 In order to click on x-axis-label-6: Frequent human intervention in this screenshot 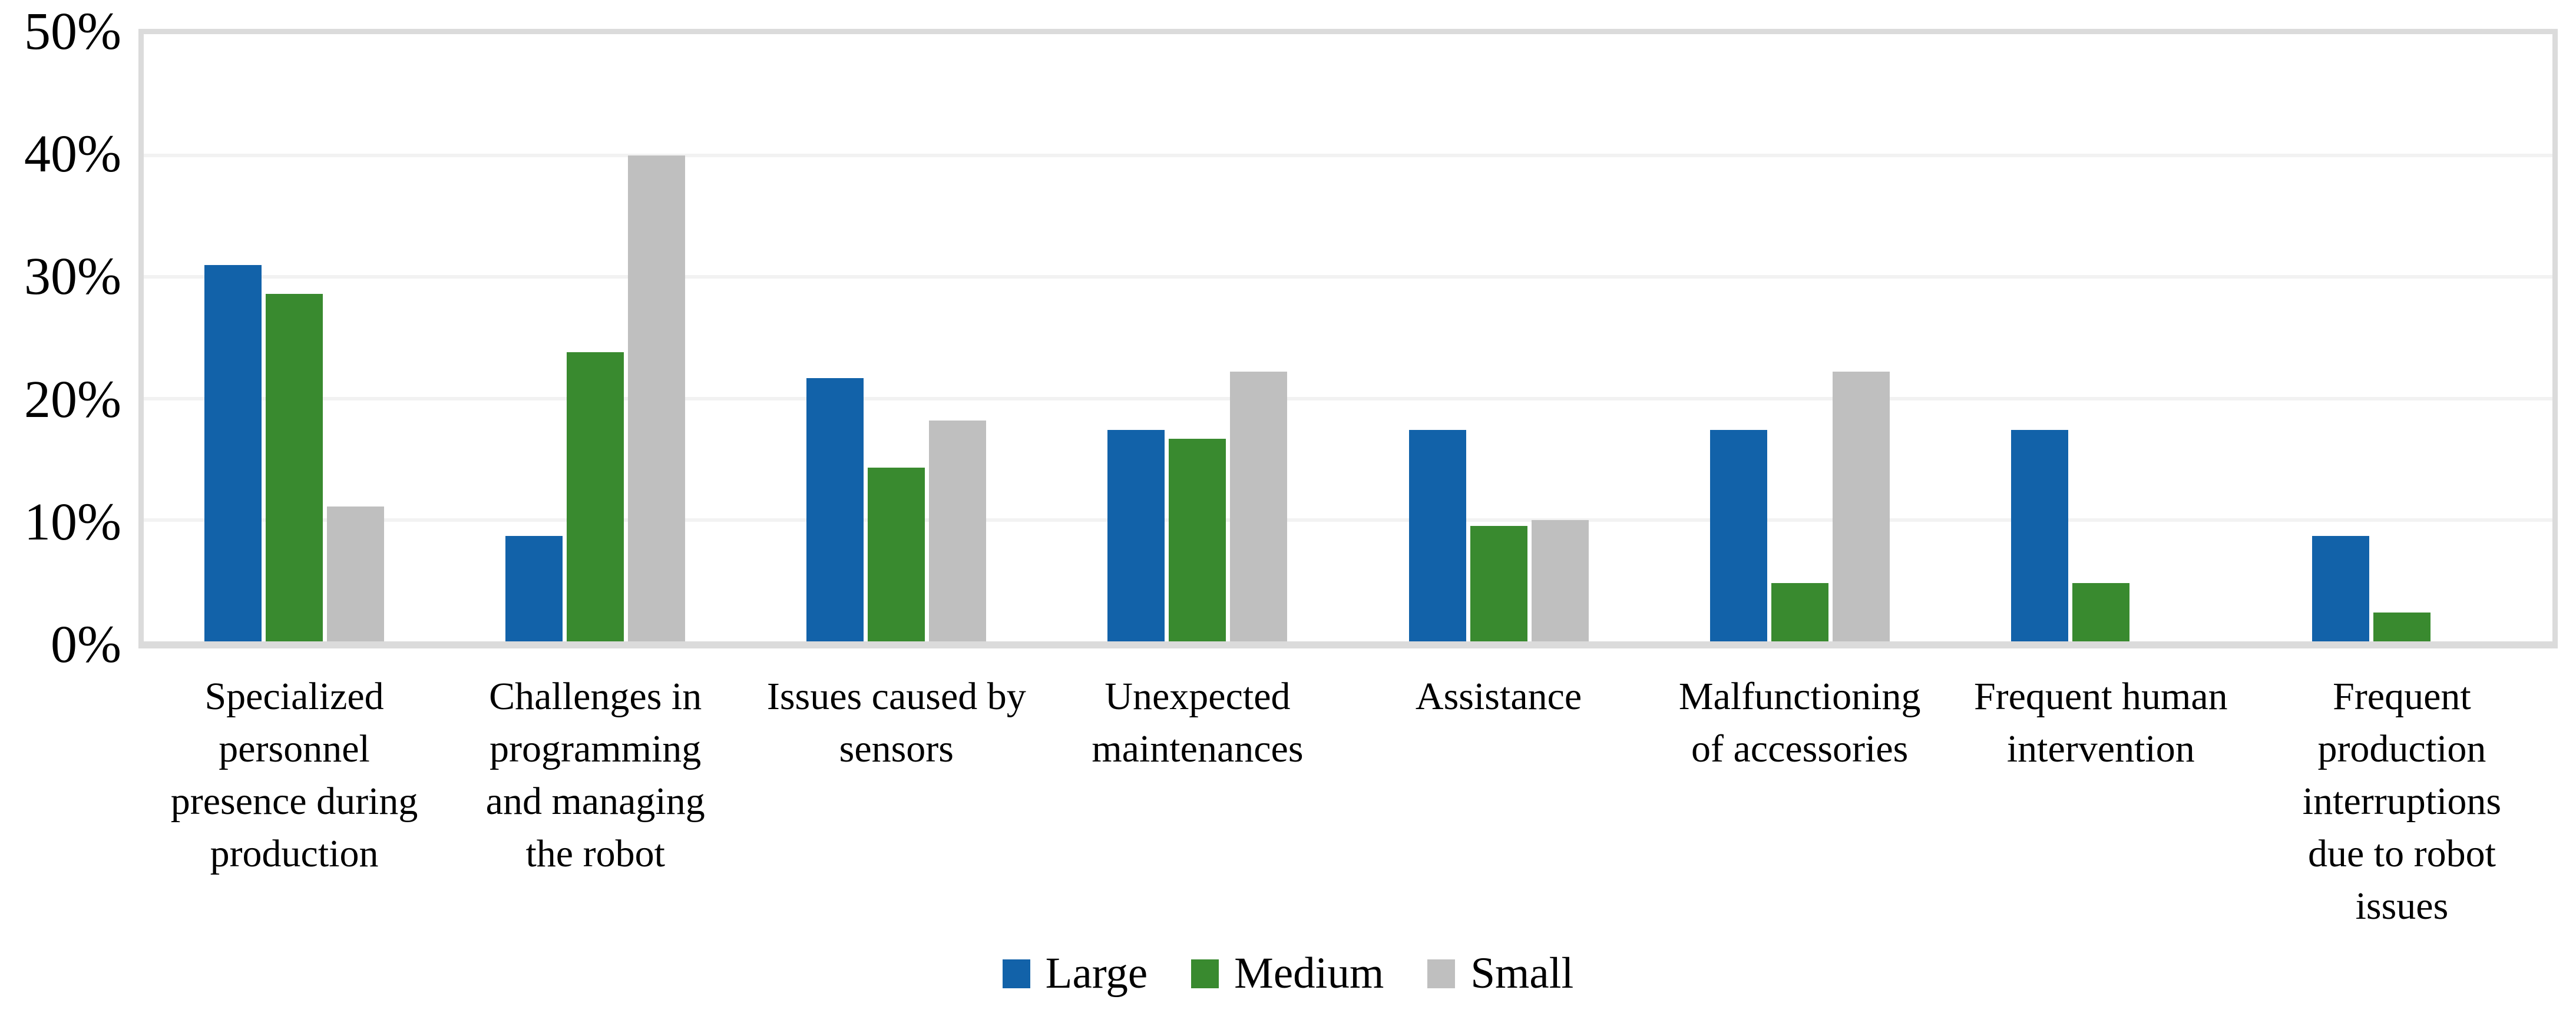, I will do `click(2100, 801)`.